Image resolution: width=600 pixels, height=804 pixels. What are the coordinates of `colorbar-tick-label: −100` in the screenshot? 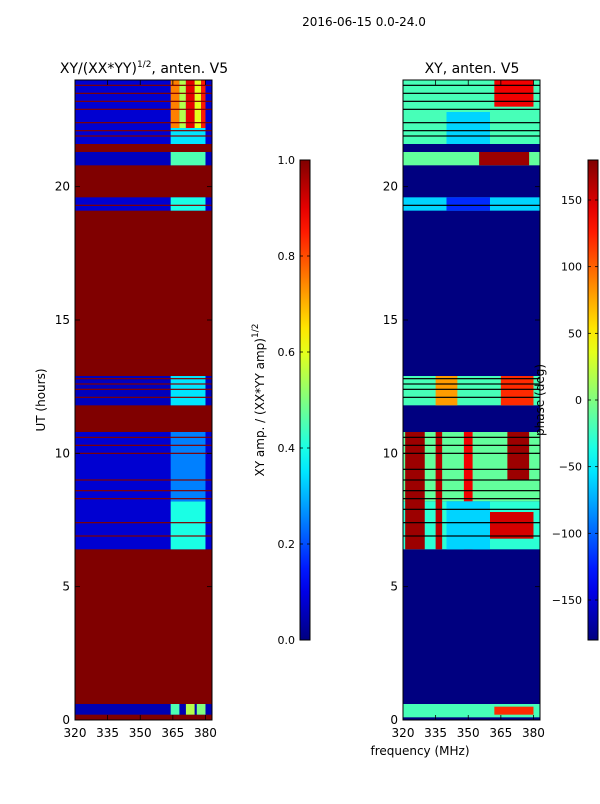 It's located at (567, 533).